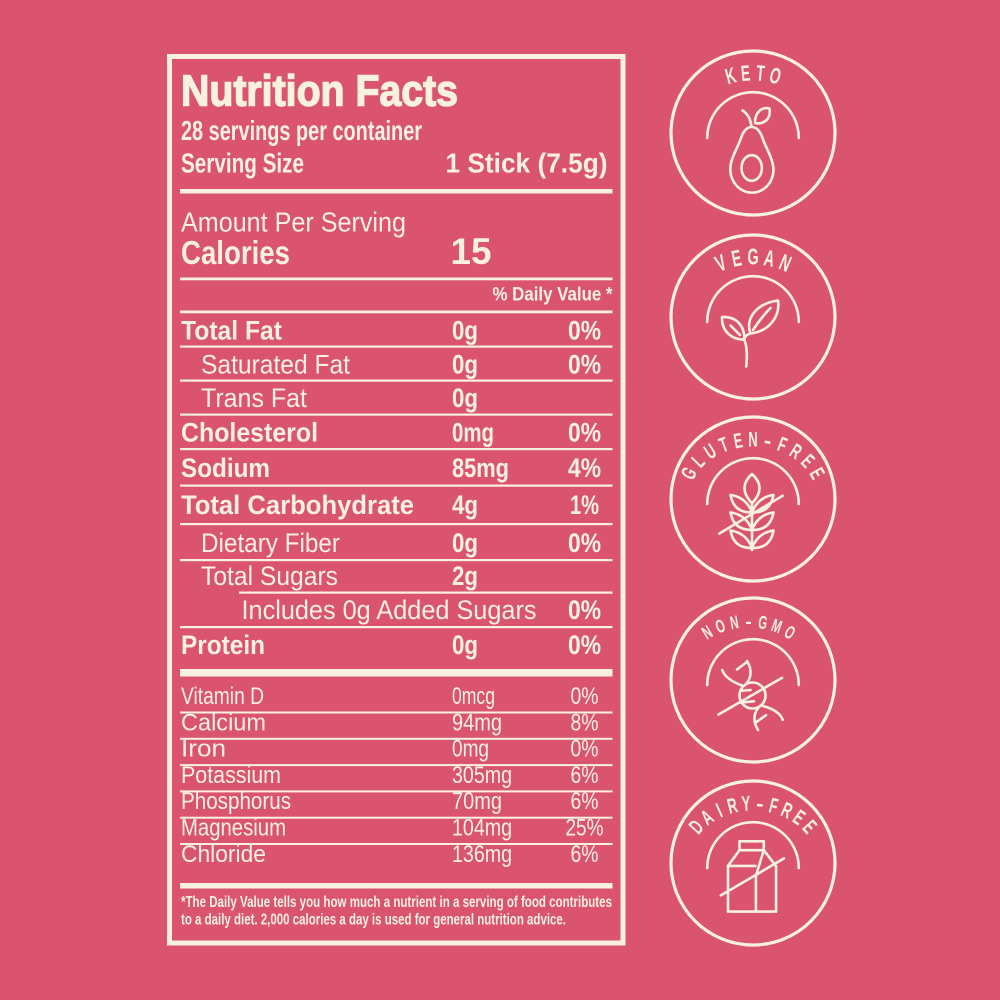 Image resolution: width=1000 pixels, height=1000 pixels. I want to click on svg-text: Vitamin D, so click(222, 696).